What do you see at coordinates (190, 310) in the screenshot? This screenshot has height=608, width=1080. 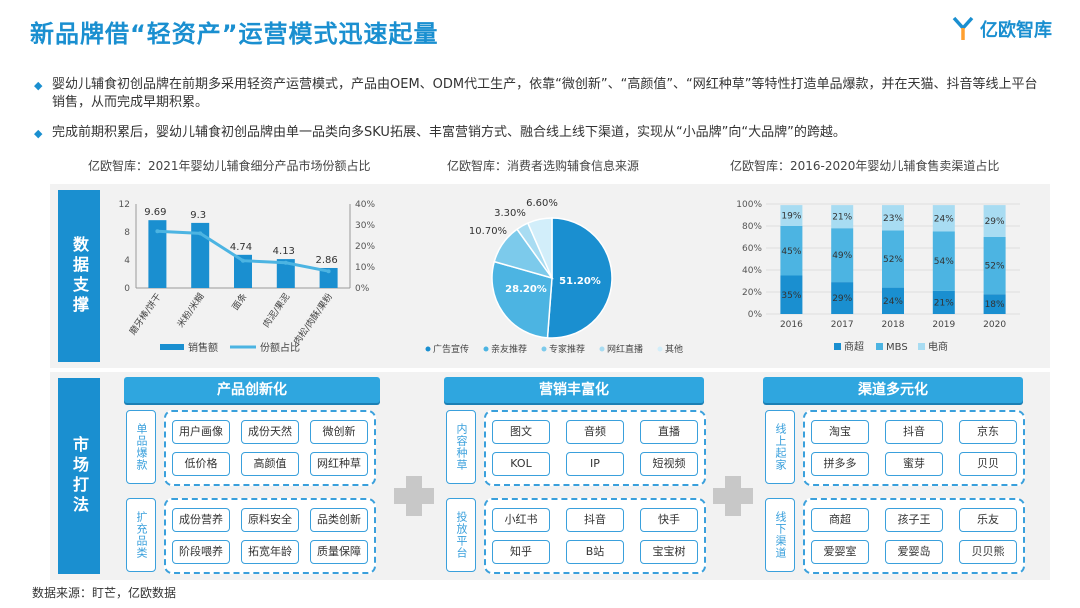 I see `x-tick-label: 米粉/米糊` at bounding box center [190, 310].